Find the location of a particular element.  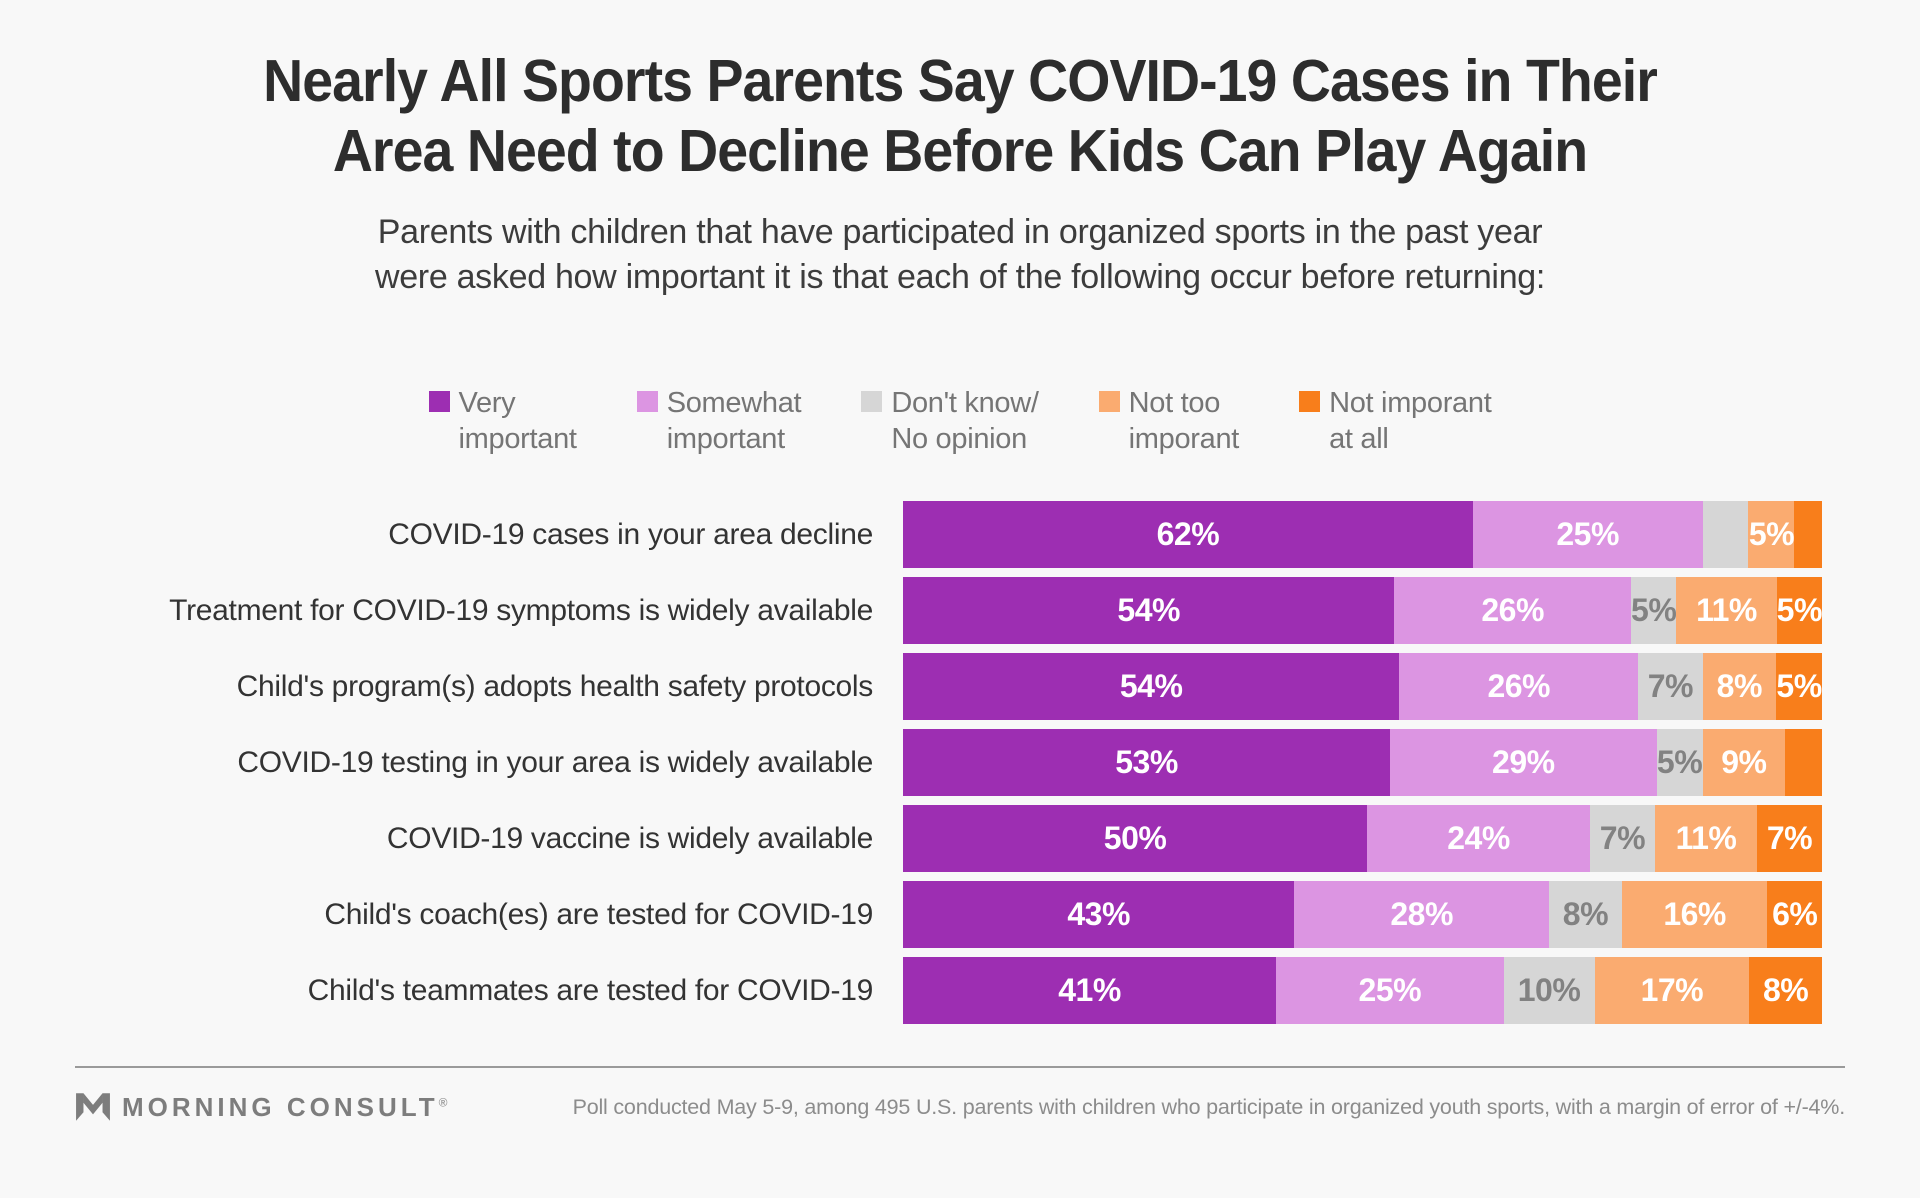

legend-item: Don't know/ No opinion is located at coordinates (950, 421).